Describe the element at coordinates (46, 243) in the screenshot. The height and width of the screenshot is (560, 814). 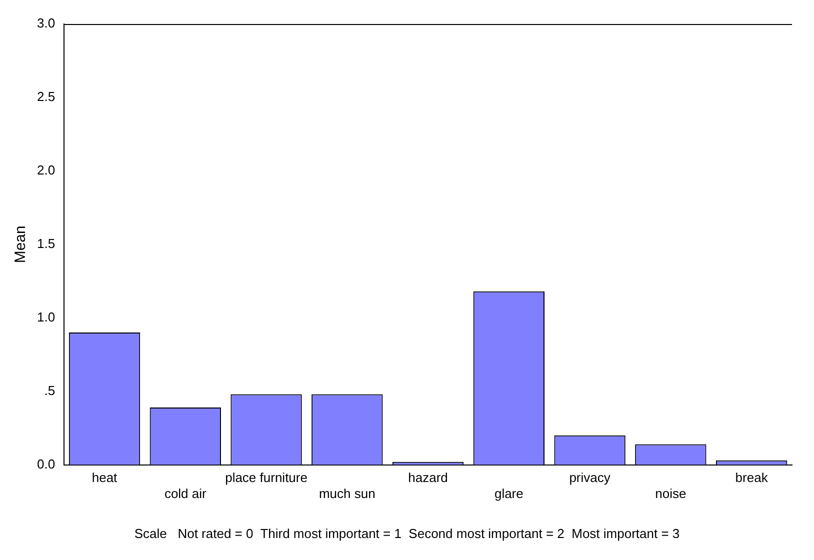
I see `y-tick-label: 1.5` at that location.